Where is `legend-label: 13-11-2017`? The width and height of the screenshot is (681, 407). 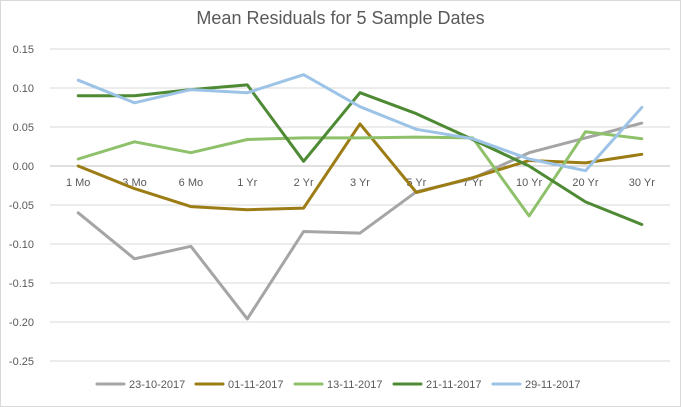
legend-label: 13-11-2017 is located at coordinates (354, 385).